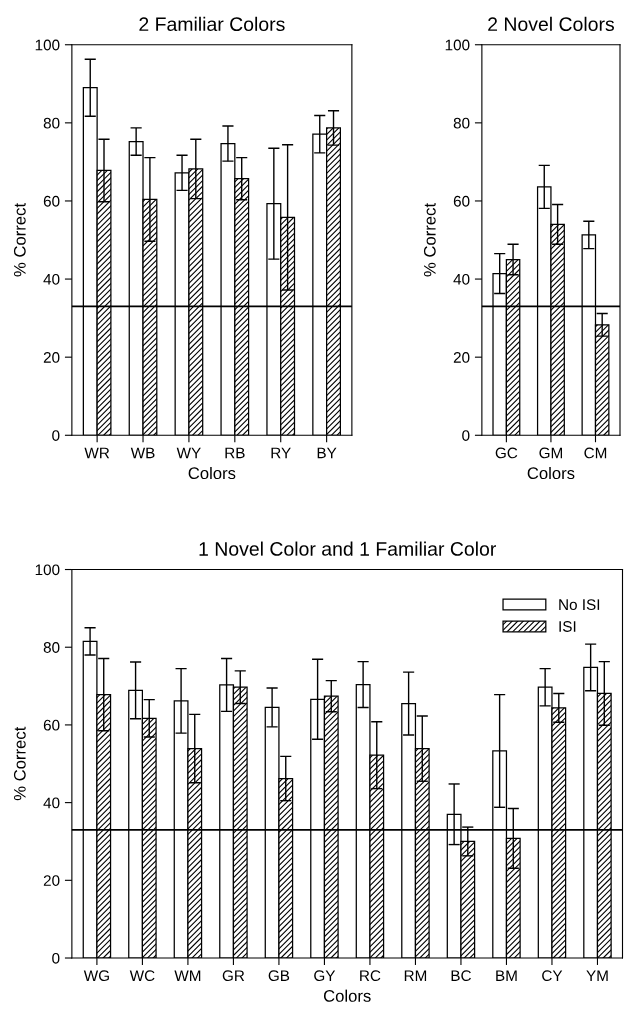 The image size is (625, 1017). I want to click on x-tick-label: WR, so click(97, 453).